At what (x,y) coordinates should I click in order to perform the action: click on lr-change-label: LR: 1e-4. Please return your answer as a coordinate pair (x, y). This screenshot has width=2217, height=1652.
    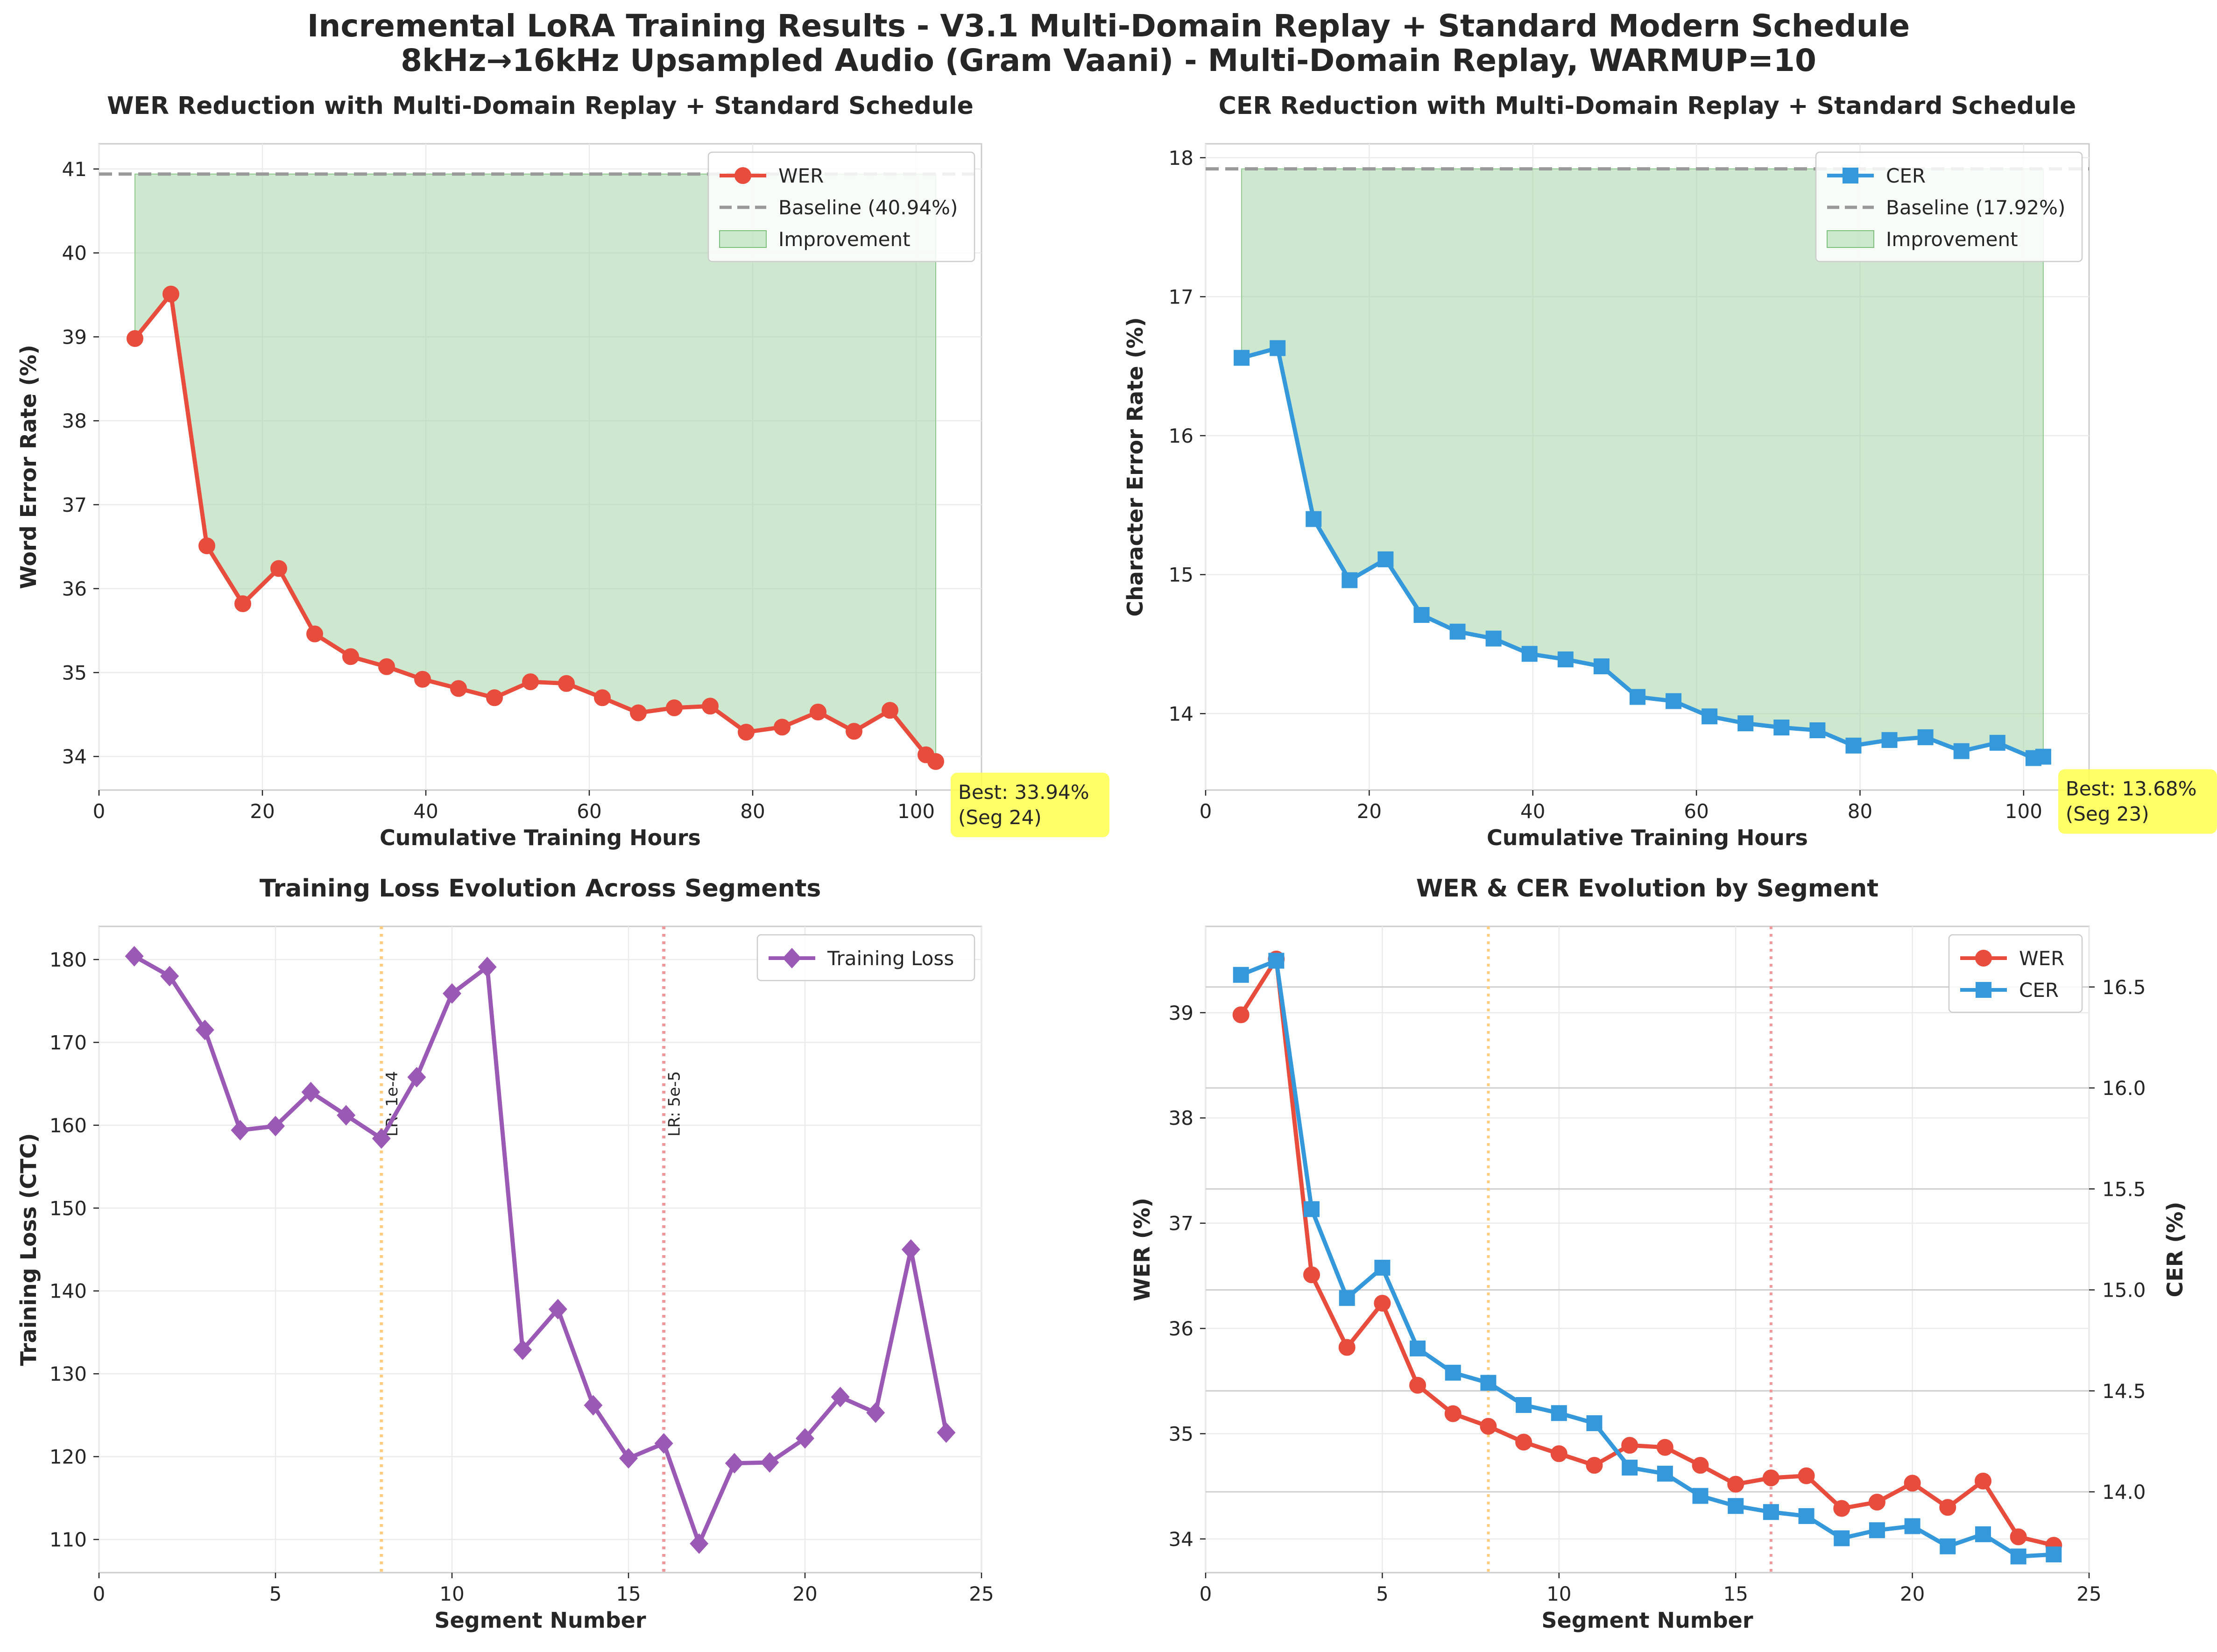
    Looking at the image, I should click on (393, 1104).